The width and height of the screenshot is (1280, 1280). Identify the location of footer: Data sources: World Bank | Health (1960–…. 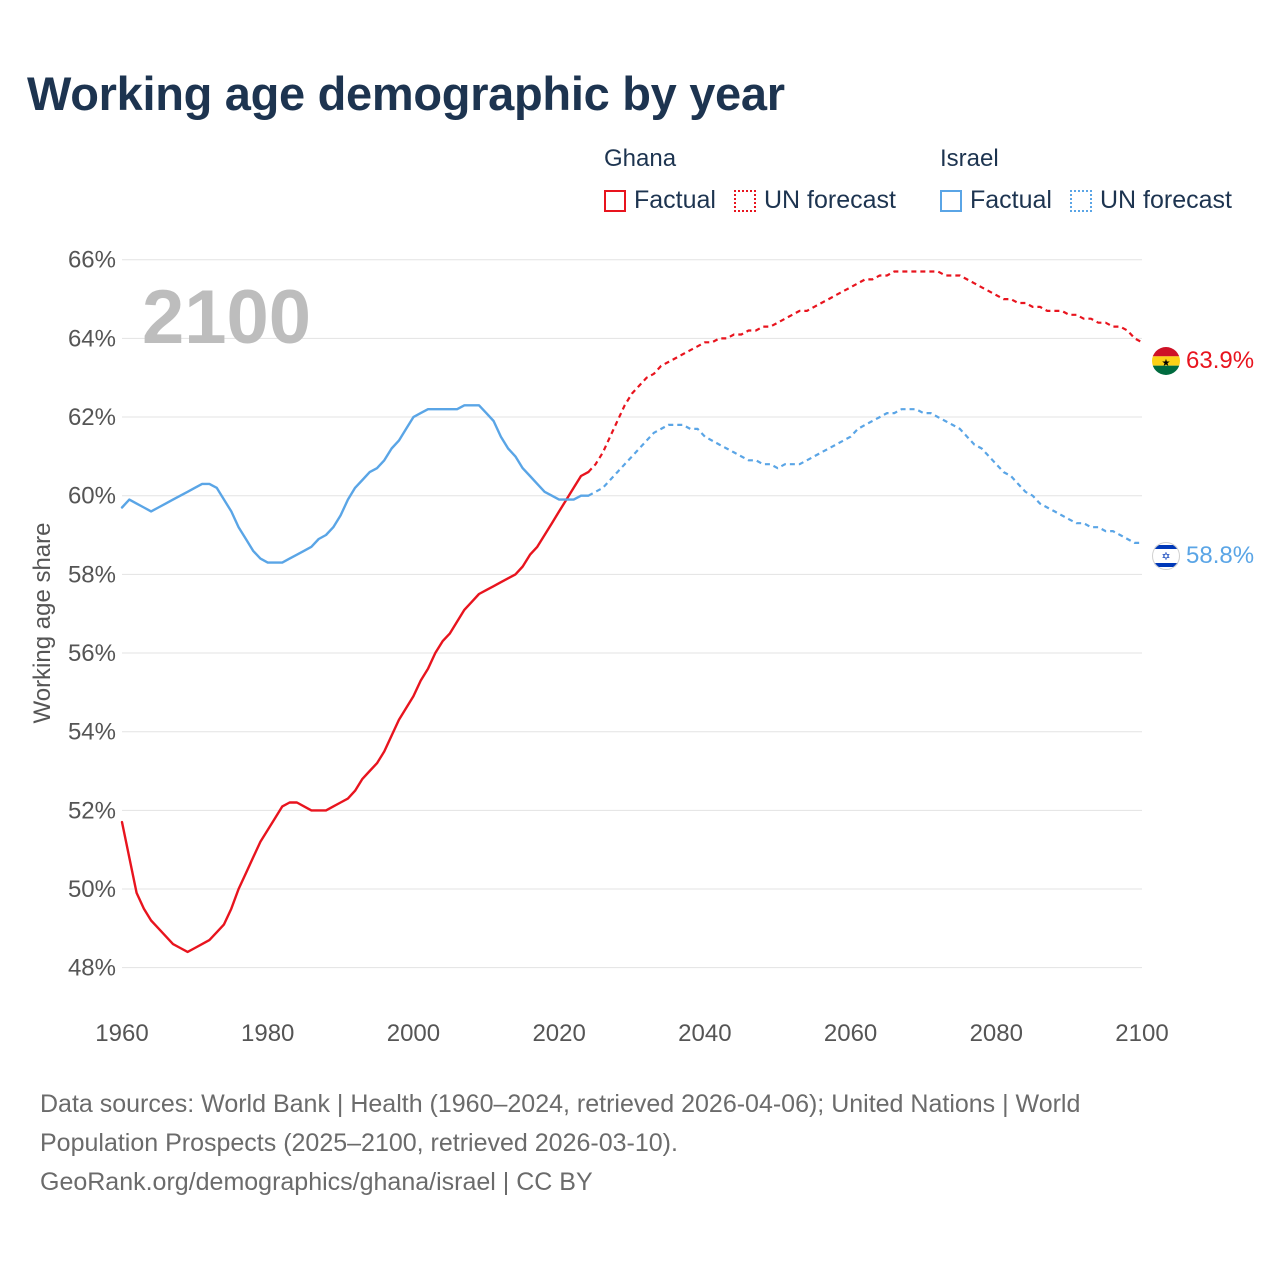
(600, 1143).